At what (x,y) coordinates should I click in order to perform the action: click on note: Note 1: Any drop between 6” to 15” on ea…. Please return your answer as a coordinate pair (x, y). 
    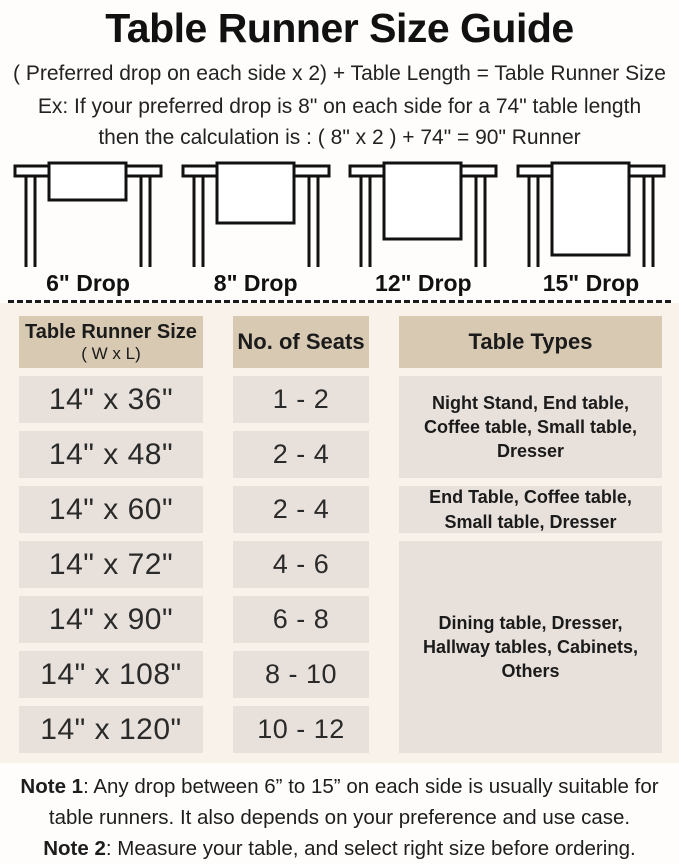
    Looking at the image, I should click on (339, 803).